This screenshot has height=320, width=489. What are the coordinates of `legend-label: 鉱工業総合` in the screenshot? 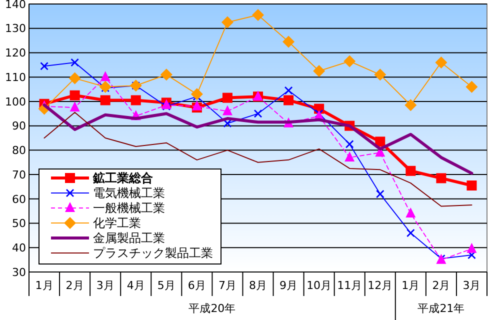 It's located at (123, 178).